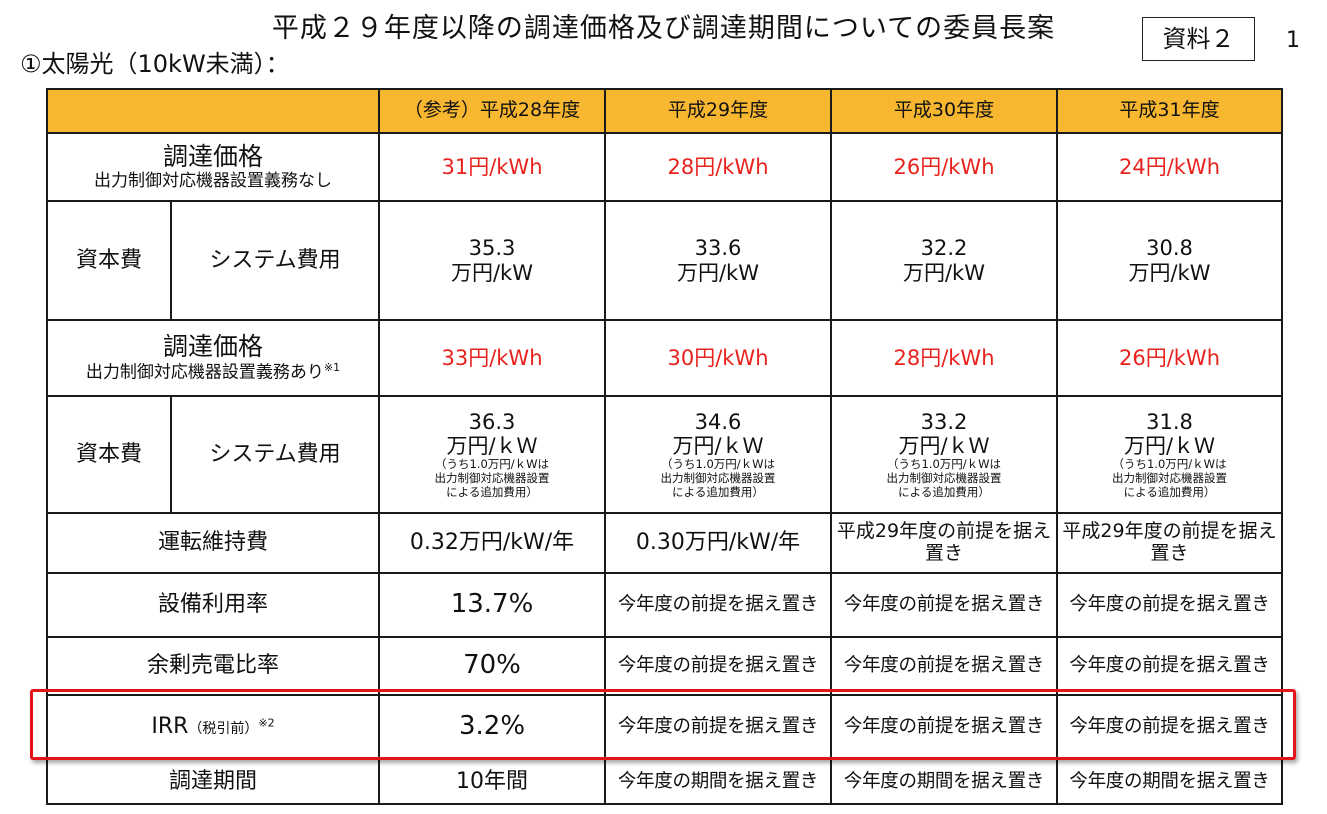  I want to click on capacity-factor-value: 13.7%, so click(492, 605).